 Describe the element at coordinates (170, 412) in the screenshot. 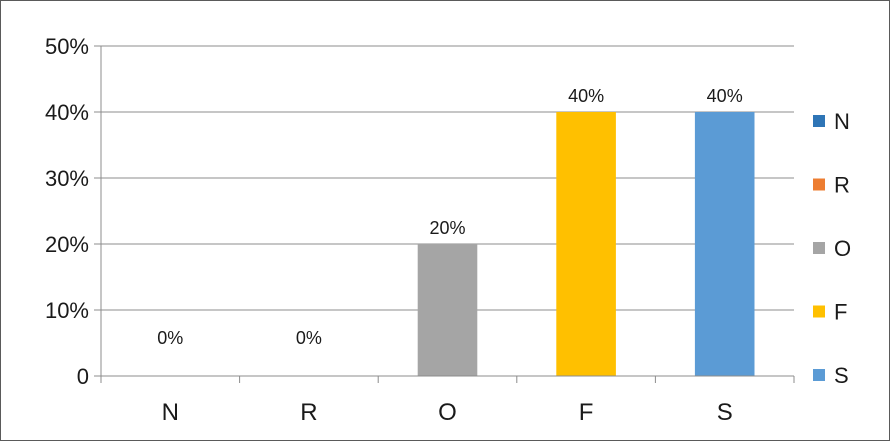

I see `x-tick-label: N` at that location.